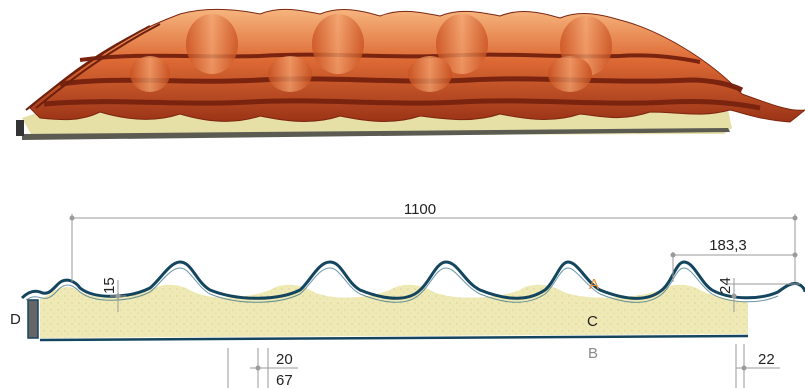  Describe the element at coordinates (795, 255) in the screenshot. I see `dim-pitch-dot-right` at that location.